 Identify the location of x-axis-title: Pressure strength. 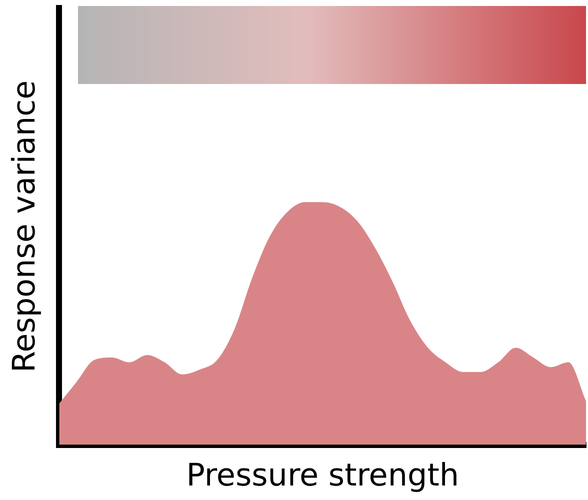
(322, 475).